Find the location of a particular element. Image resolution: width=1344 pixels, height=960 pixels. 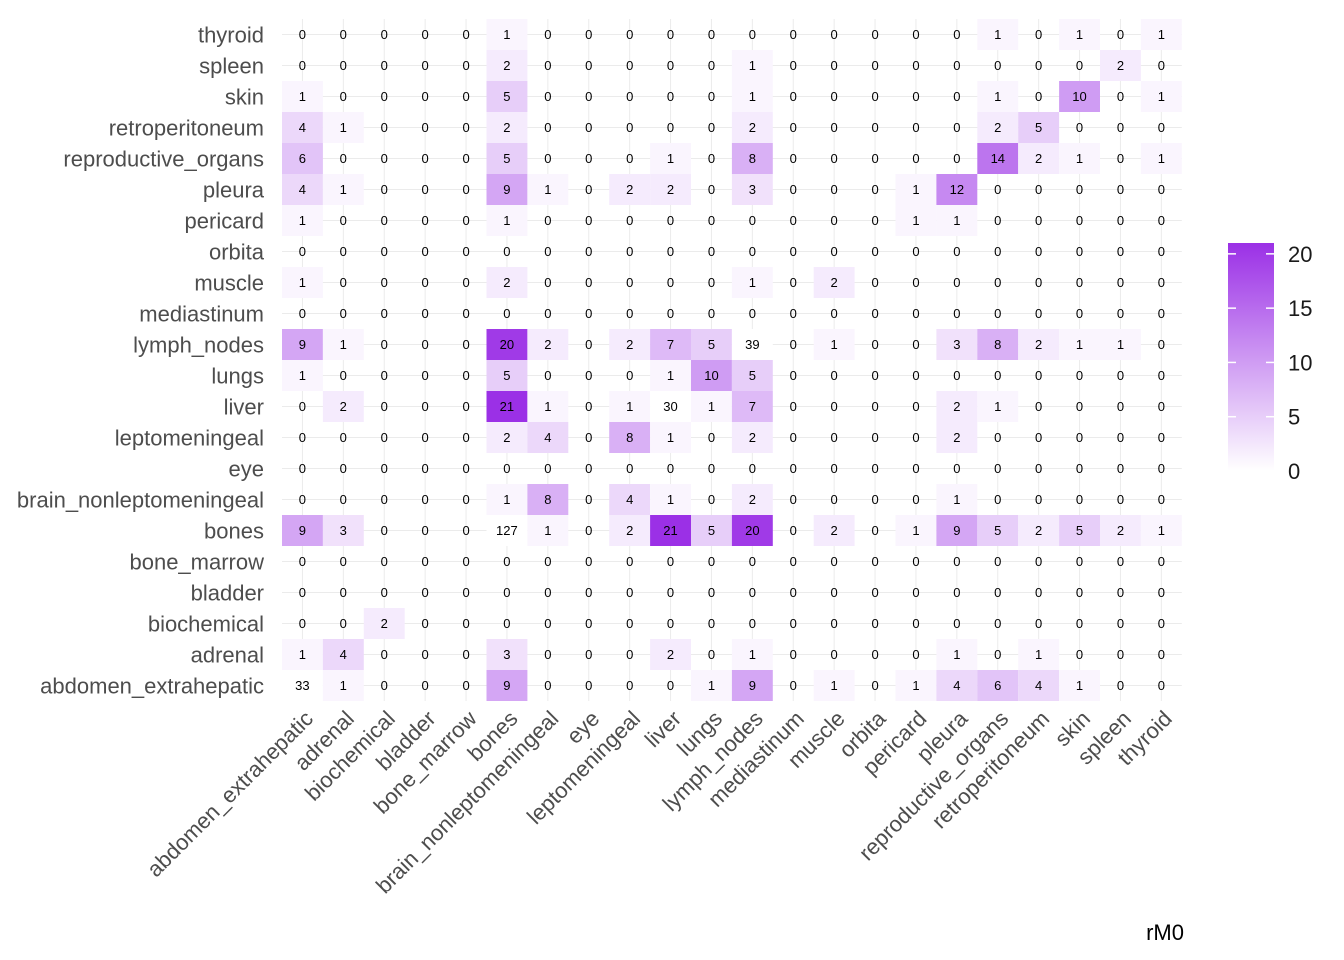

y-tick-label: adrenal is located at coordinates (227, 655).